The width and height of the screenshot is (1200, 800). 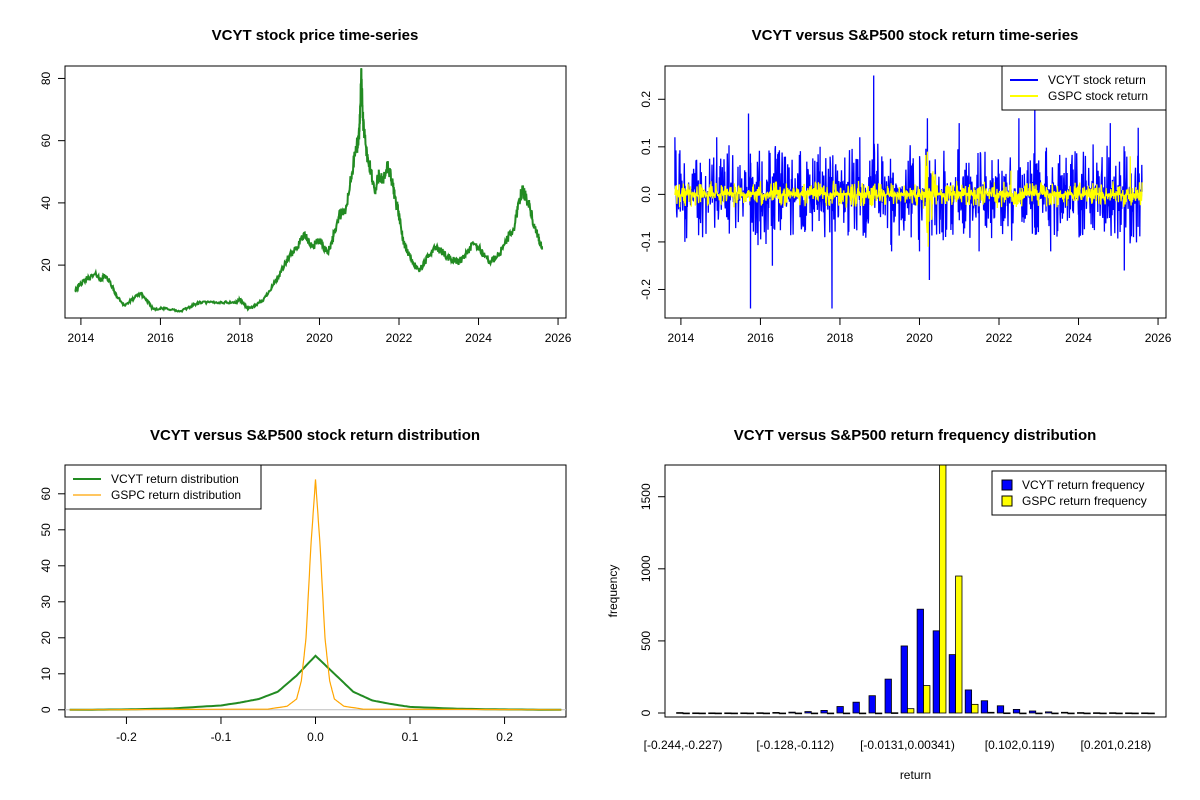 I want to click on legend-entry: VCYT return distribution, so click(x=175, y=479).